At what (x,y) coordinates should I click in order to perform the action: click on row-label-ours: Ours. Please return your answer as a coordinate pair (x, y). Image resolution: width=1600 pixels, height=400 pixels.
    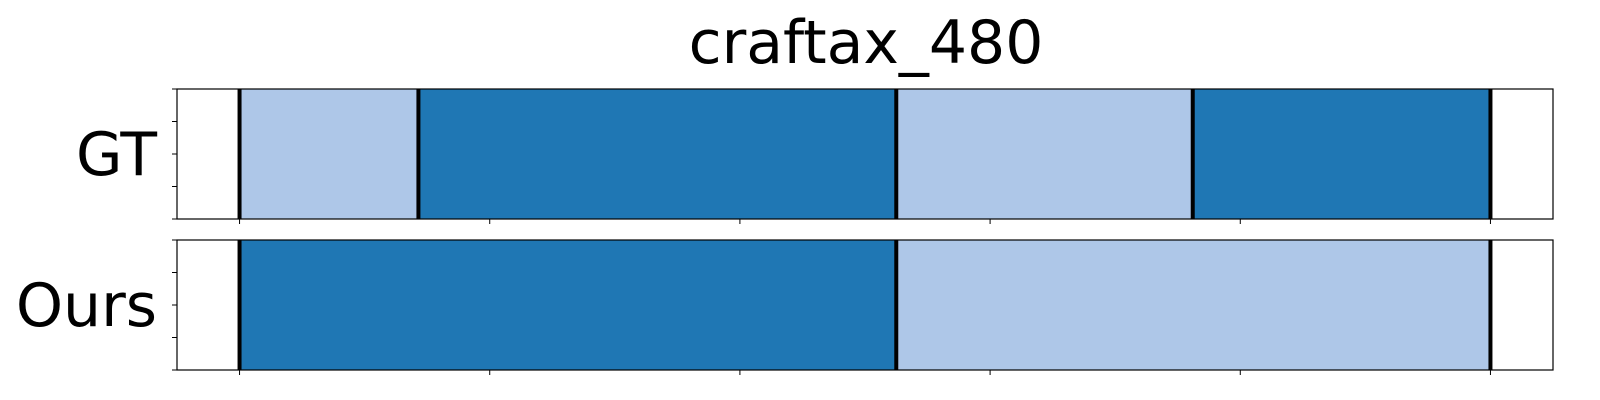
    Looking at the image, I should click on (86, 306).